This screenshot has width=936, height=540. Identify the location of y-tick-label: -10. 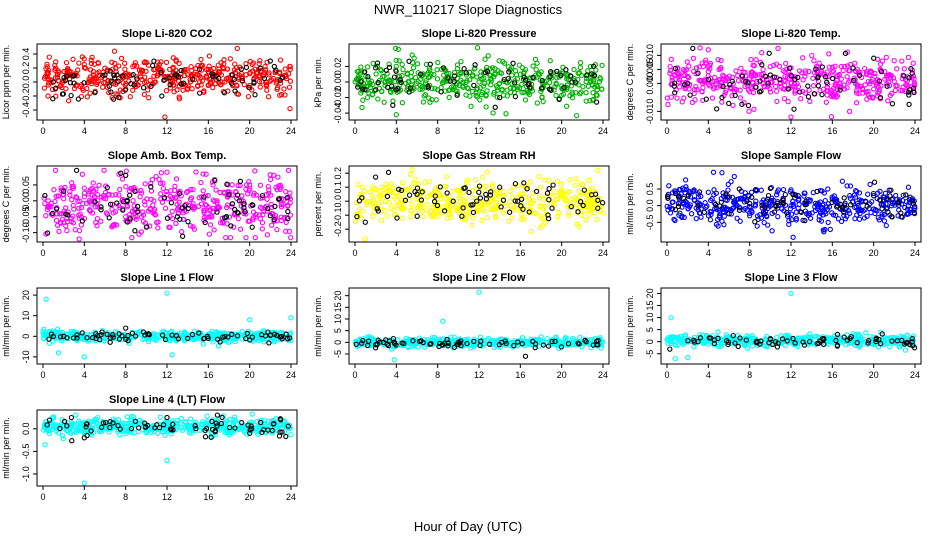
(26, 356).